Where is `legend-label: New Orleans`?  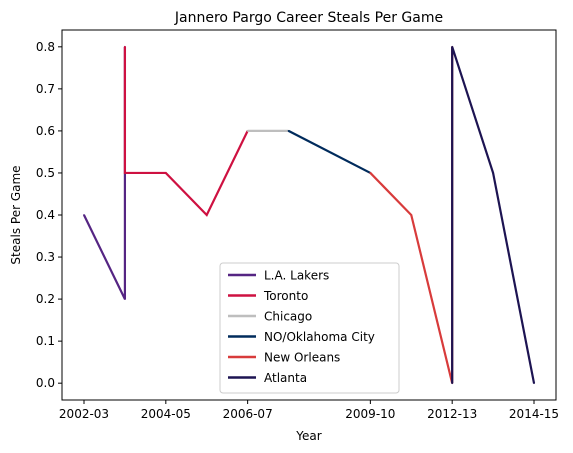 legend-label: New Orleans is located at coordinates (302, 358).